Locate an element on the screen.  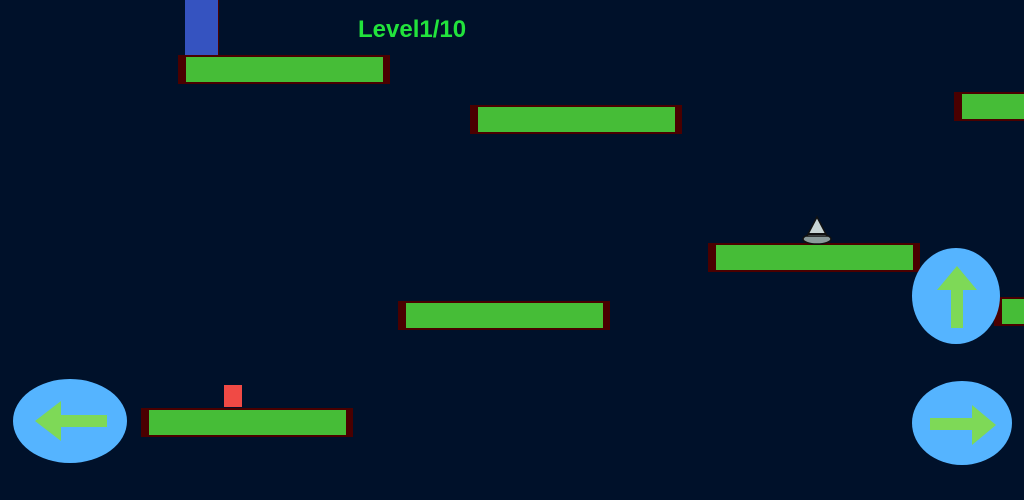
level-indicator: Level1/10 is located at coordinates (412, 29).